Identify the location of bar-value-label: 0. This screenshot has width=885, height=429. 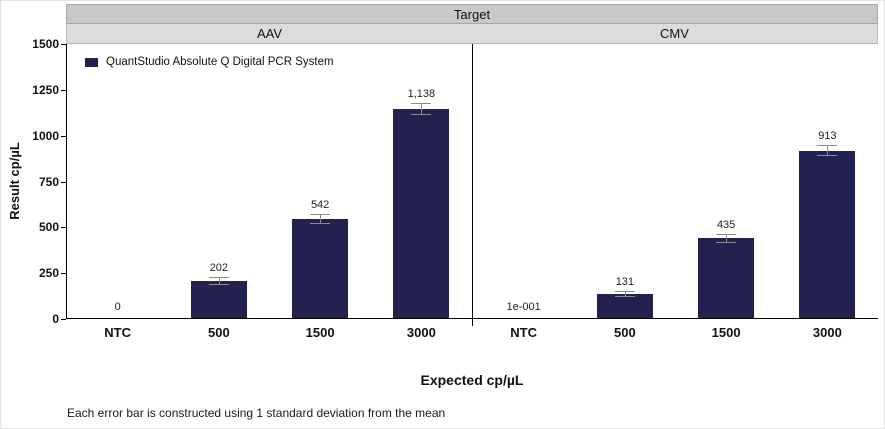
(117, 307).